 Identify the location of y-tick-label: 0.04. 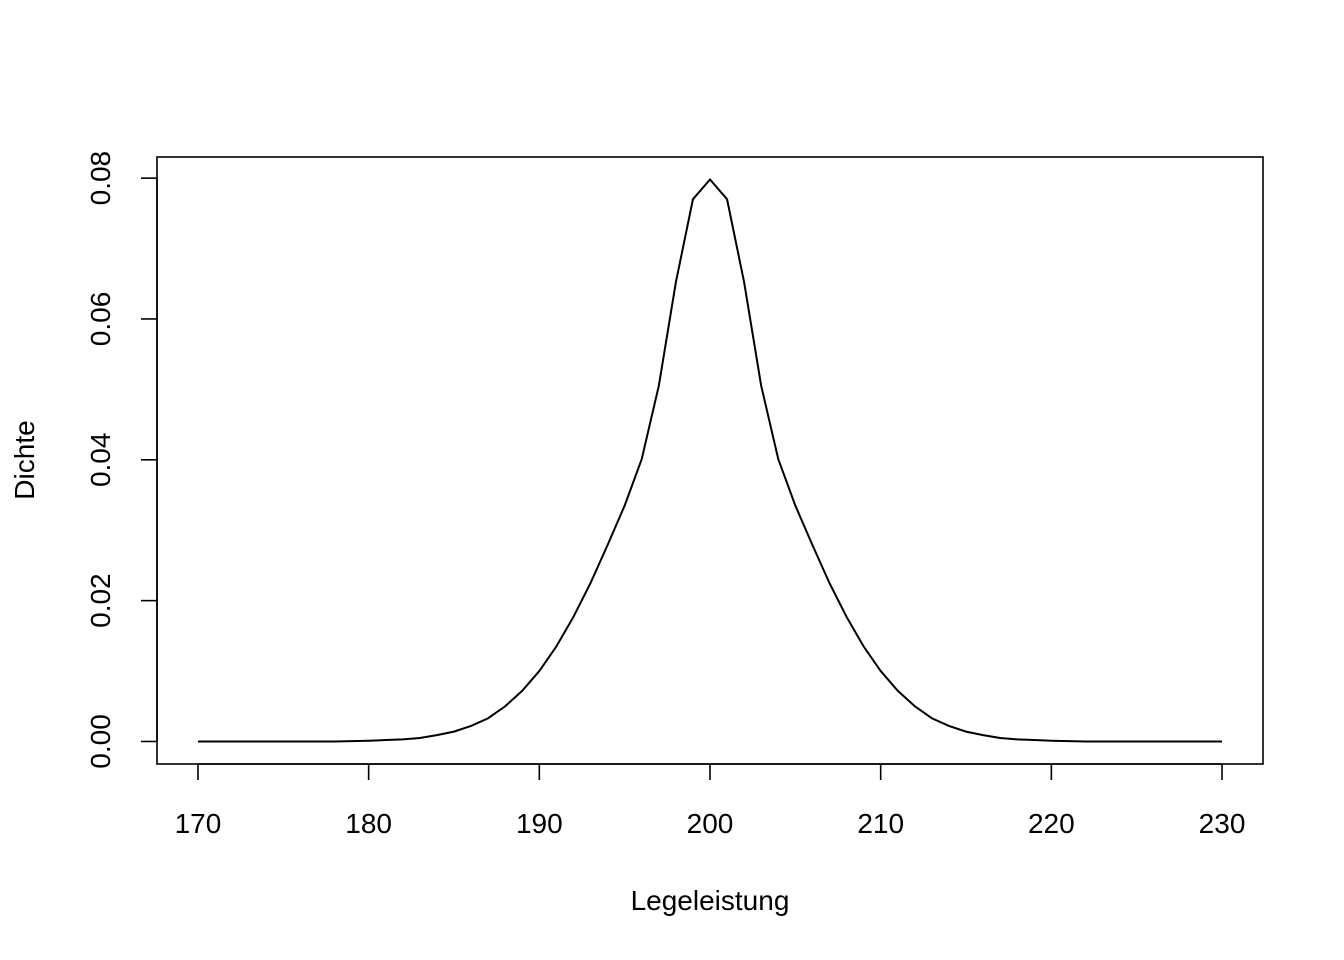
(100, 460).